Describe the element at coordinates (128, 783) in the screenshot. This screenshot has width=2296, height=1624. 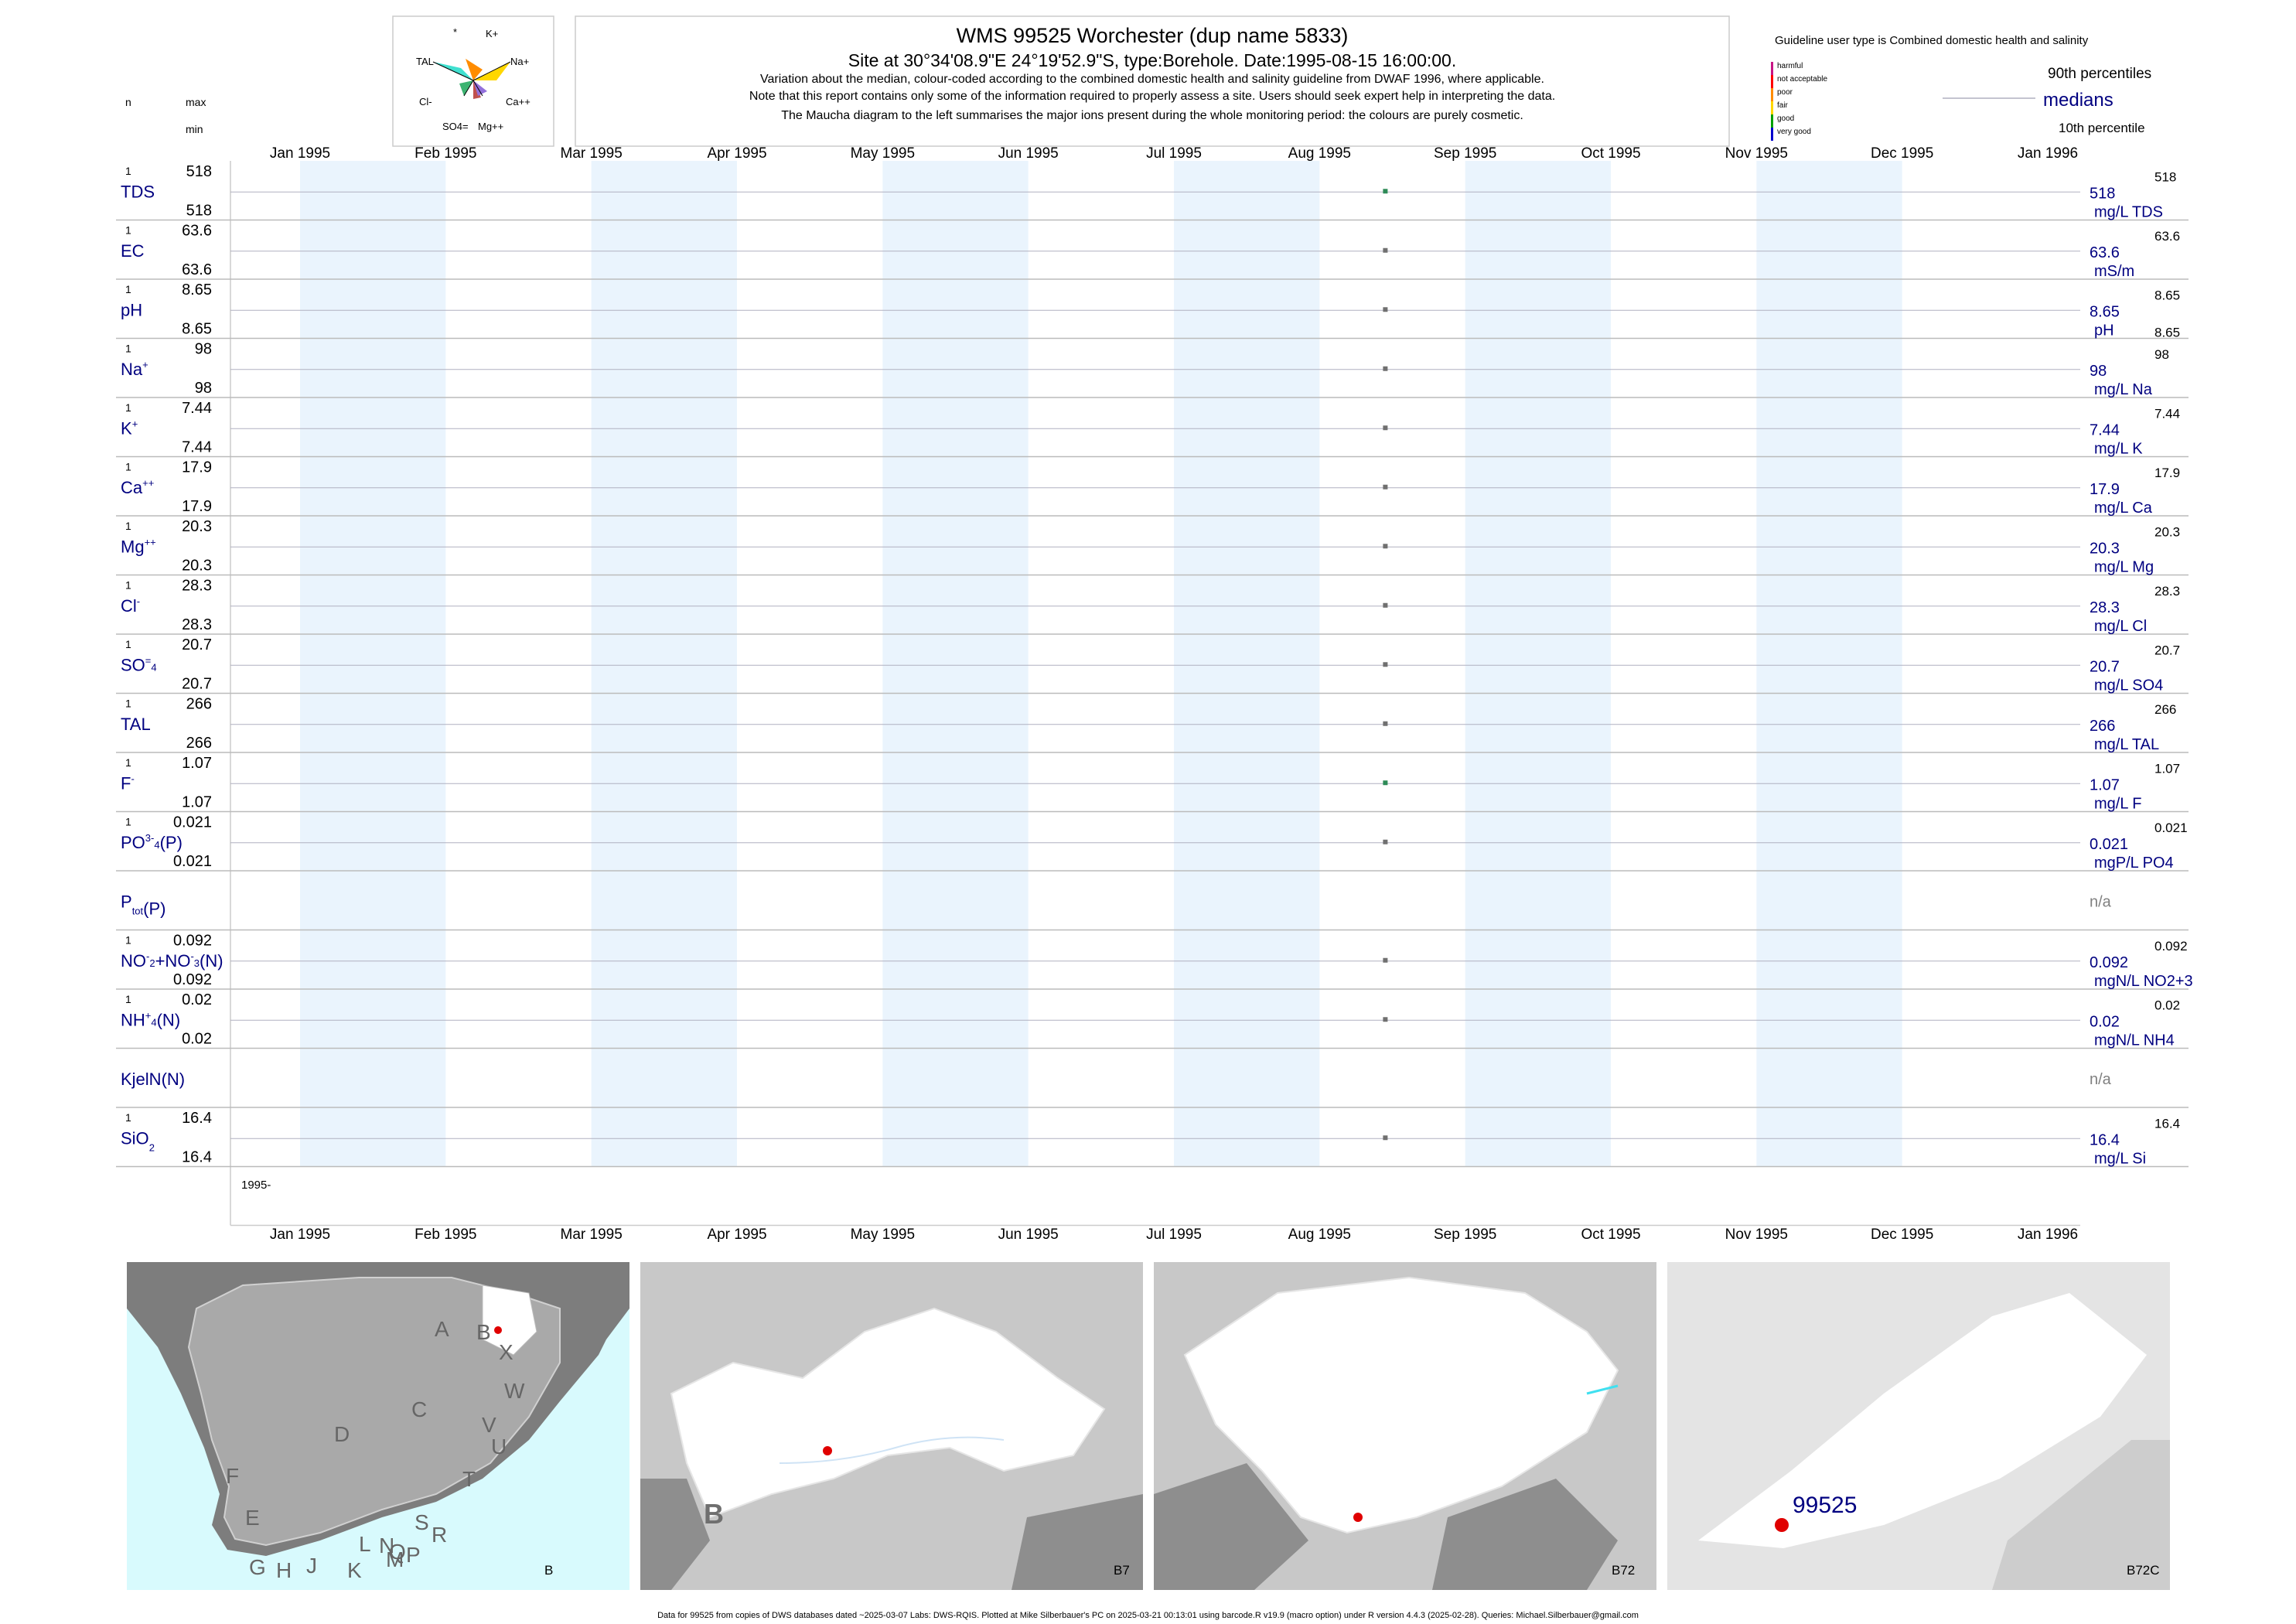
I see `parameter-name: F-` at that location.